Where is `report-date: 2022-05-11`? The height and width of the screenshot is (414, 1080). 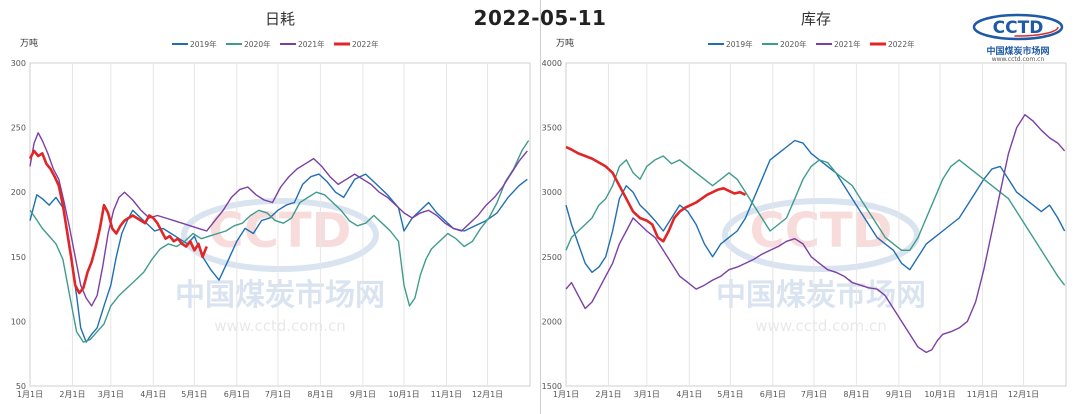 report-date: 2022-05-11 is located at coordinates (540, 18).